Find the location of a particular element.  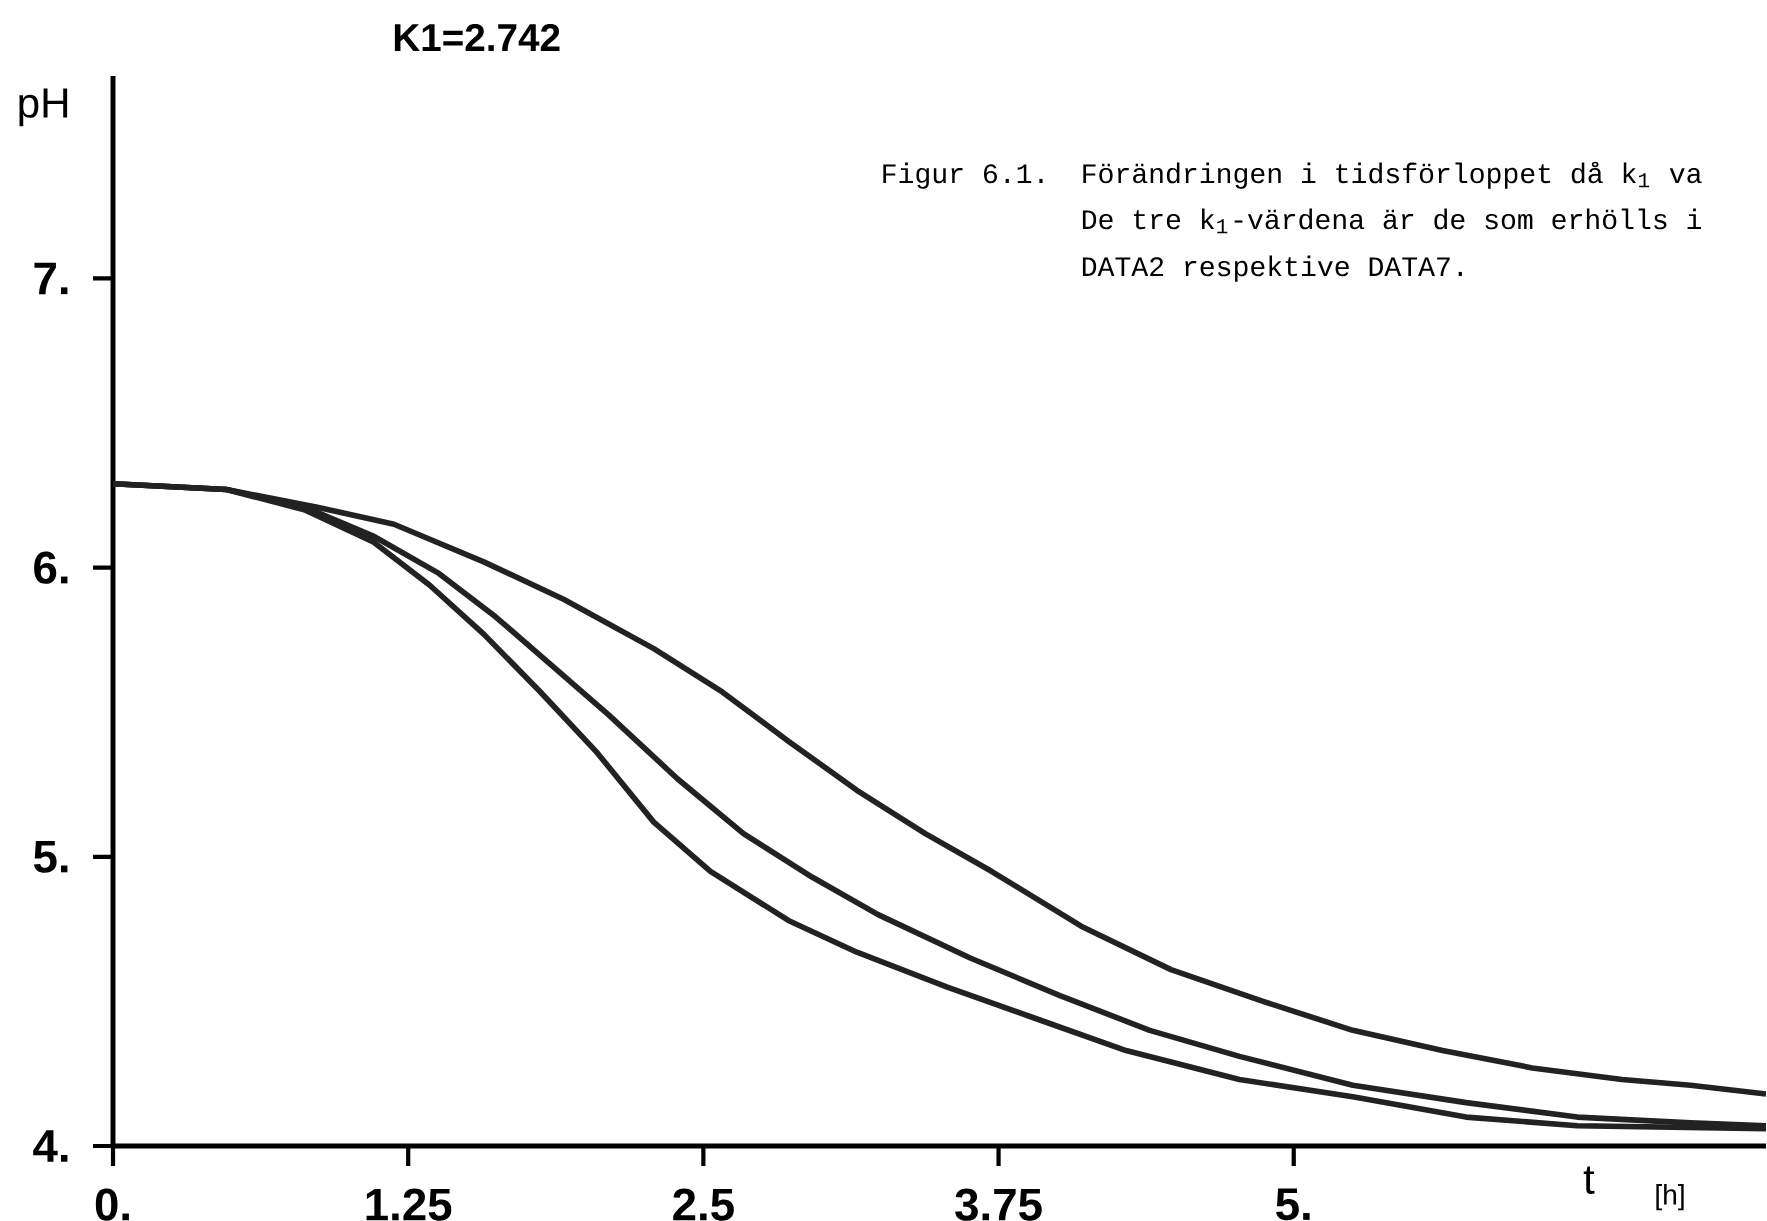

annotation: De tre k$_{1}$-värdena är de som erhölls i is located at coordinates (1392, 221).